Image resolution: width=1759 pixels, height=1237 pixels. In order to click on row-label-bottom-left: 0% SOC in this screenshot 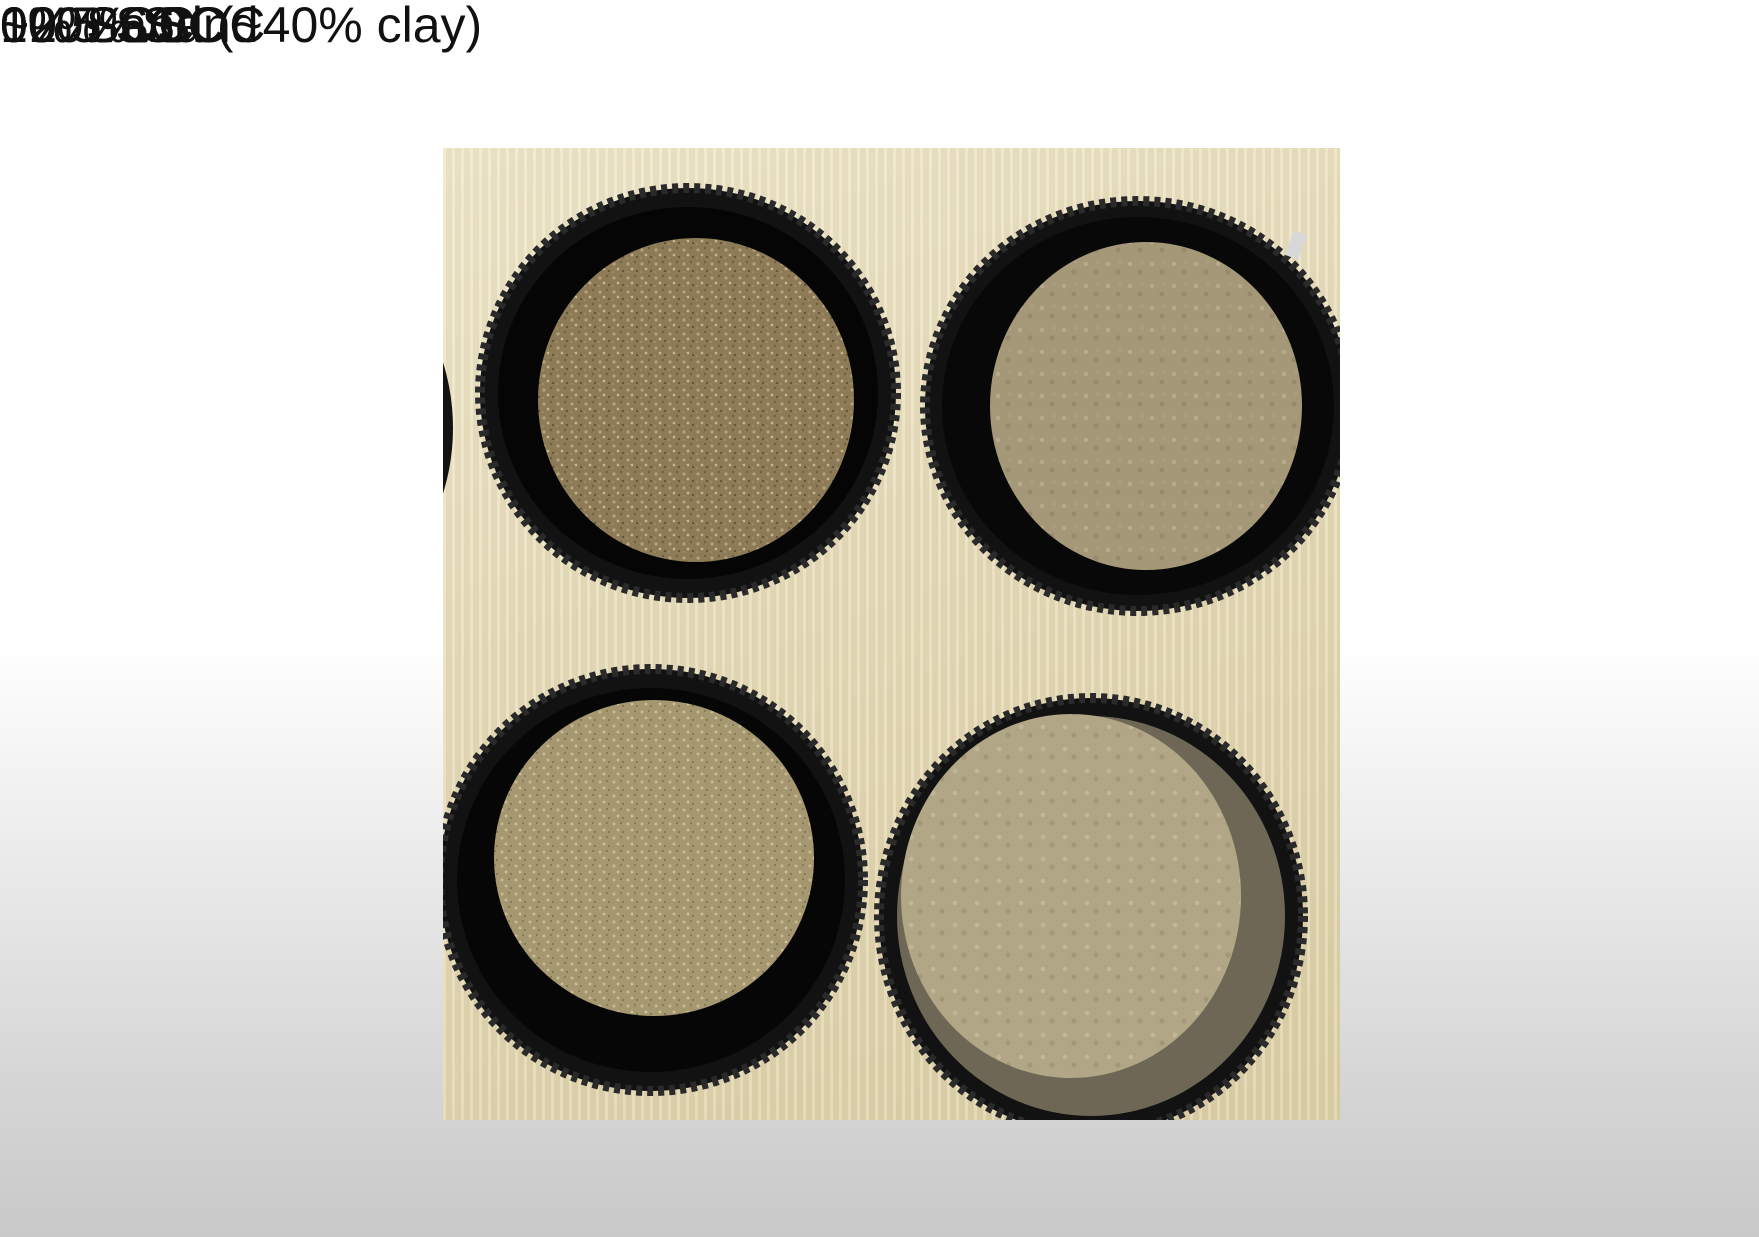, I will do `click(97, 26)`.